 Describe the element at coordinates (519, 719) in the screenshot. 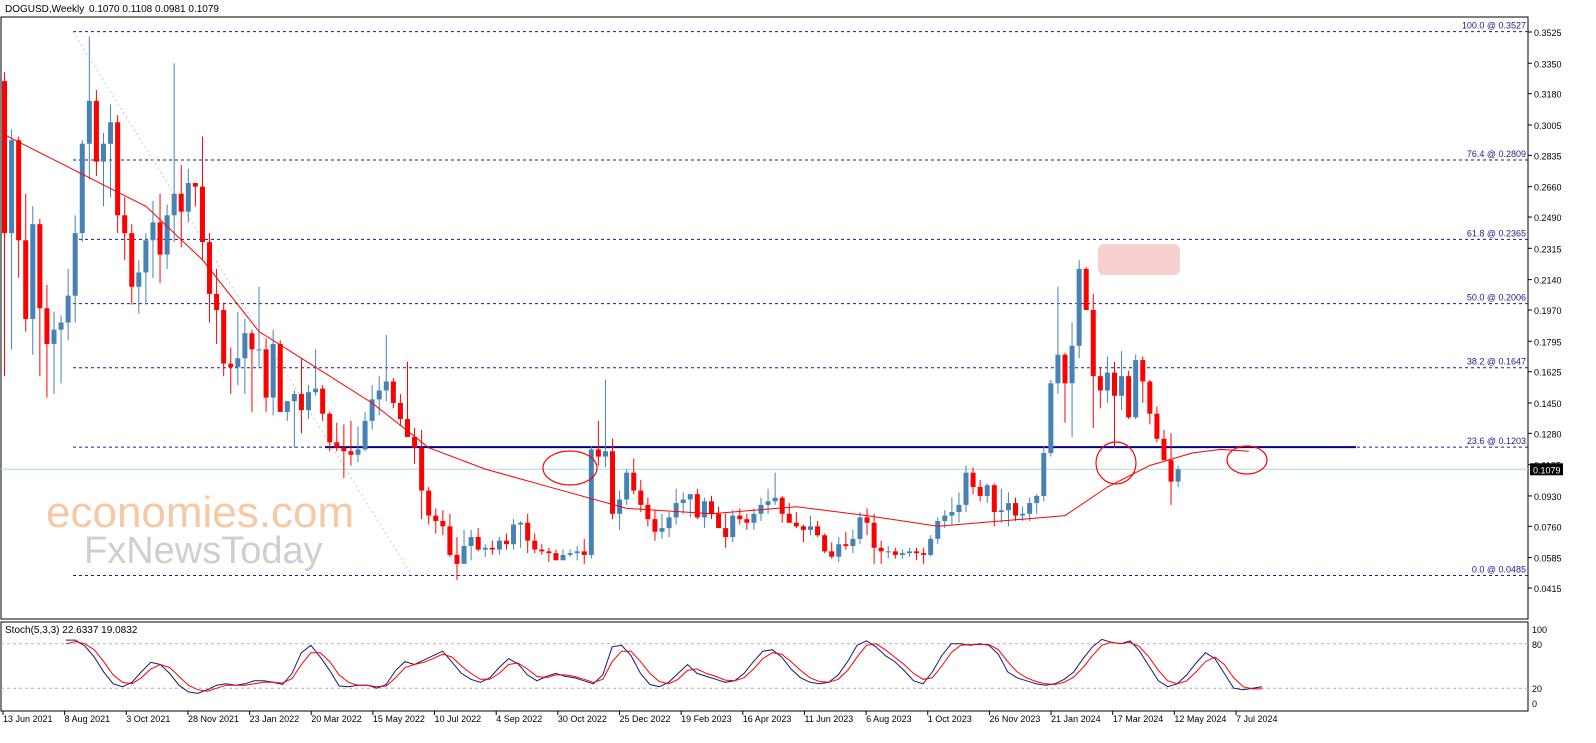

I see `x-tick-label: 4 Sep 2022` at that location.